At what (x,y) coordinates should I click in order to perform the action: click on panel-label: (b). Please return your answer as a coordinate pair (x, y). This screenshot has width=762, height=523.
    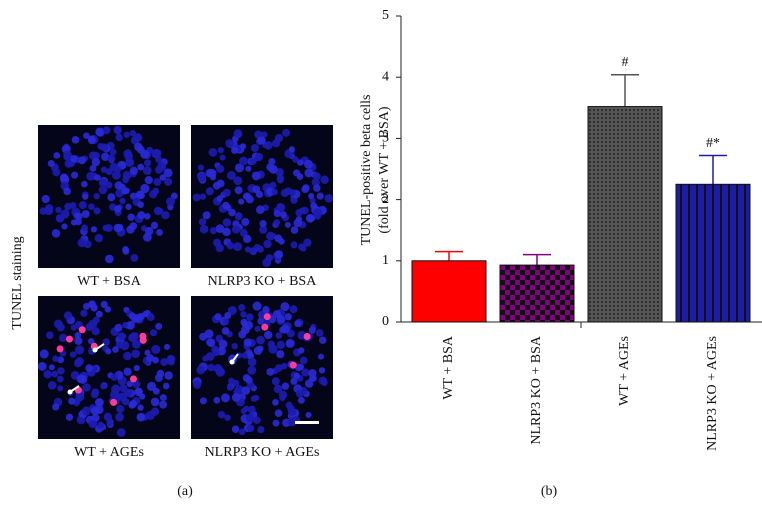
    Looking at the image, I should click on (549, 491).